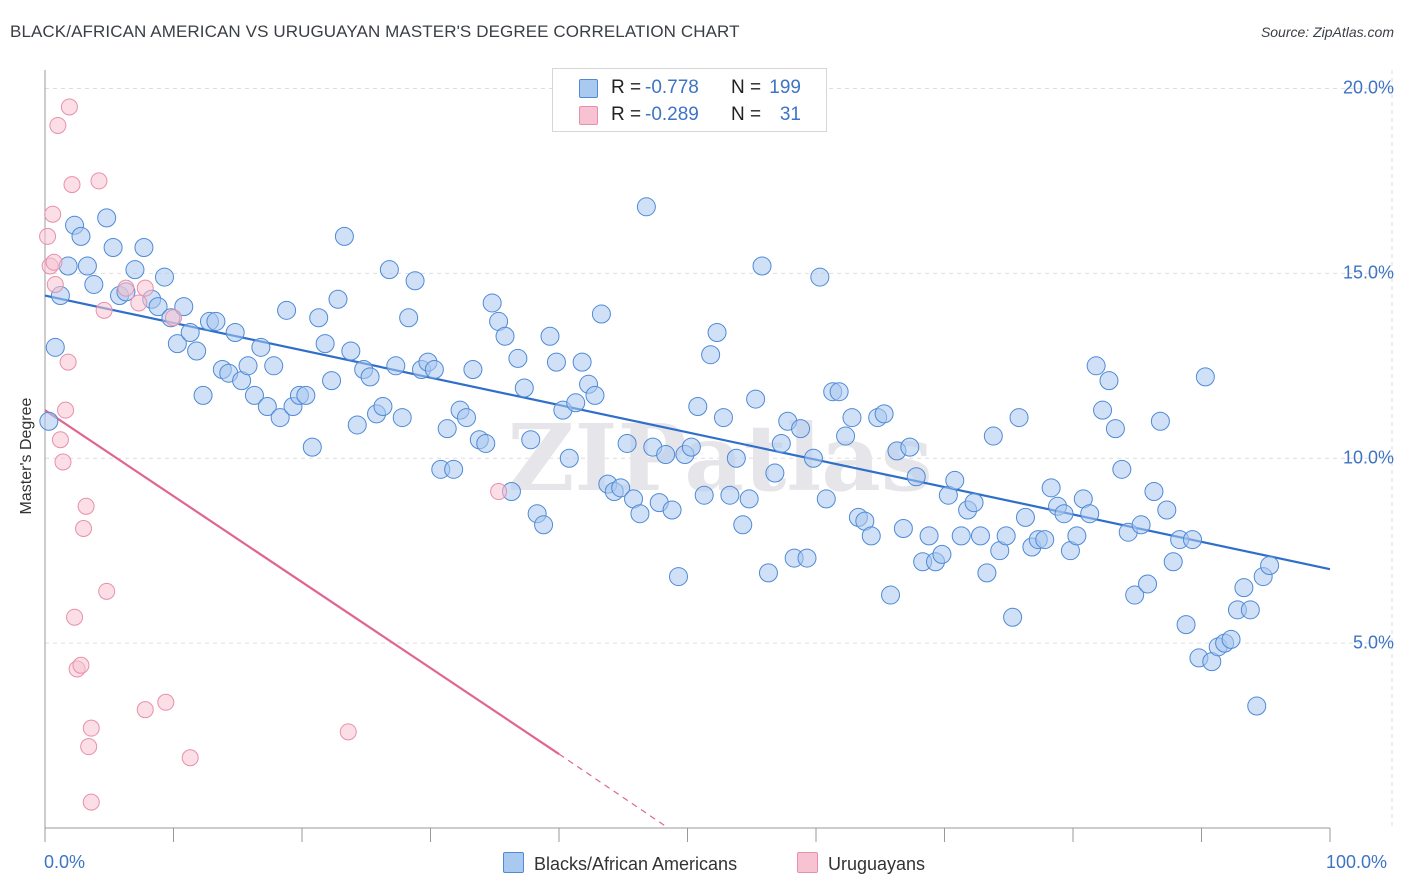 Image resolution: width=1406 pixels, height=892 pixels. What do you see at coordinates (302, 582) in the screenshot?
I see `trend-line-uruguayans` at bounding box center [302, 582].